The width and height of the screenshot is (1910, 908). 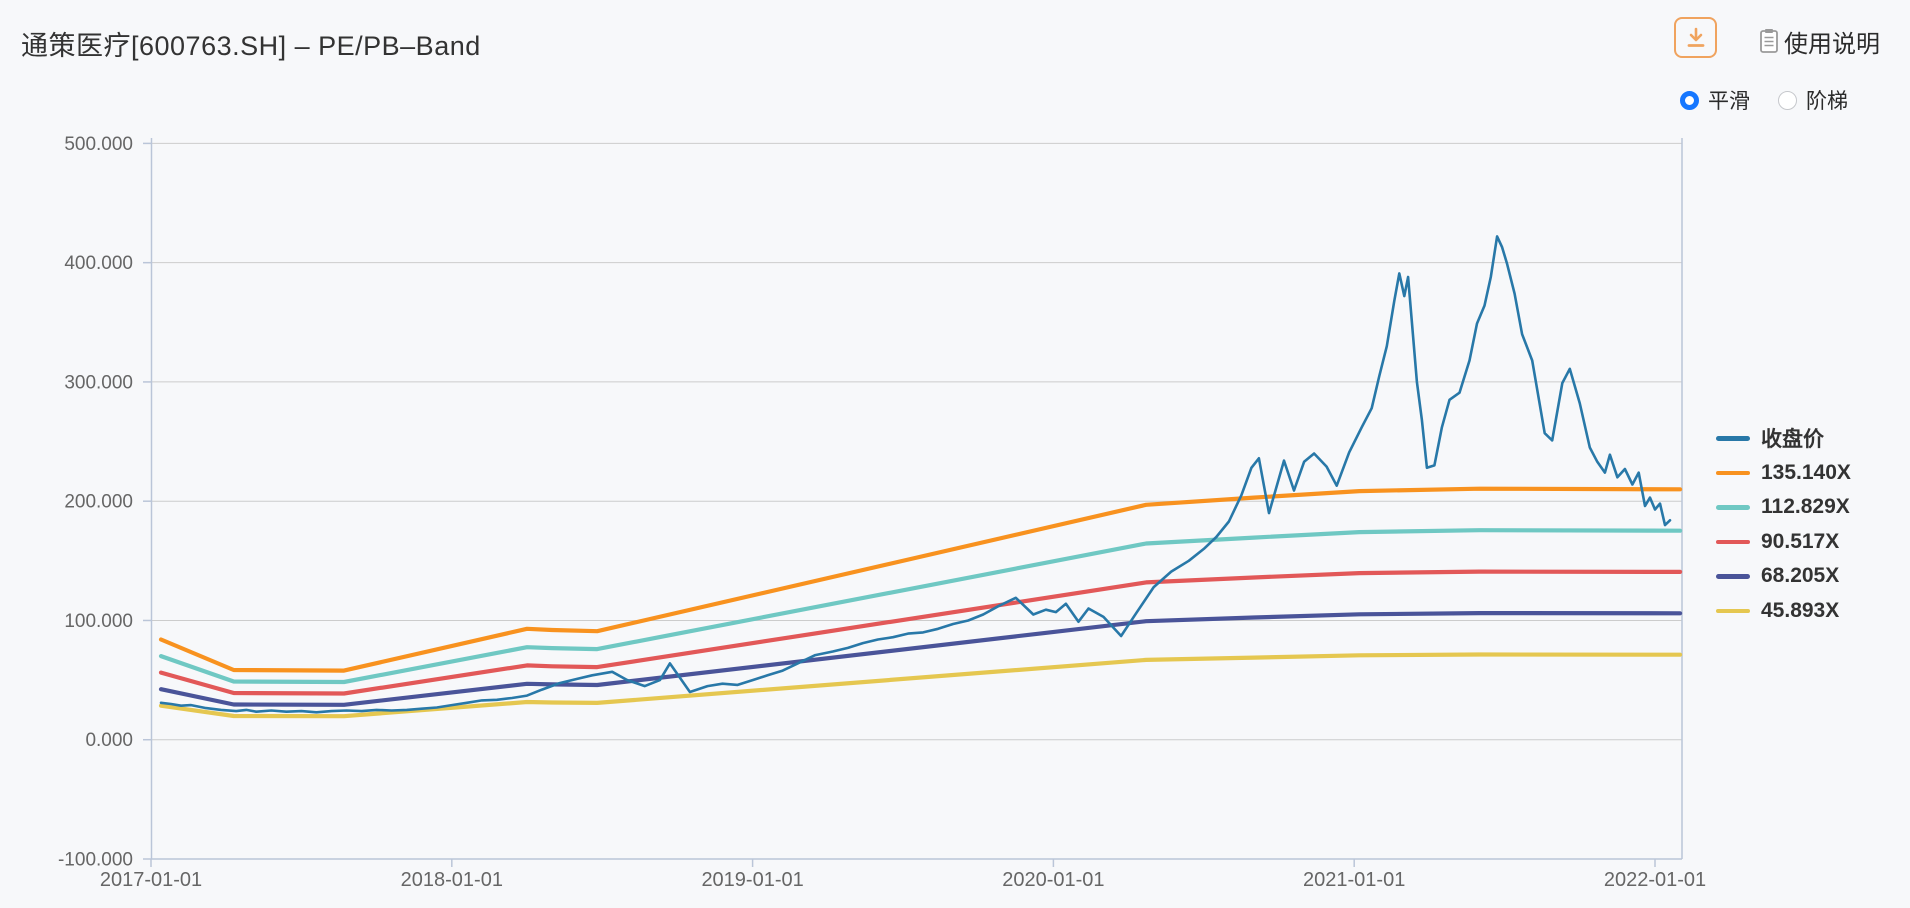 I want to click on legend-item: 135.140X, so click(x=1783, y=473).